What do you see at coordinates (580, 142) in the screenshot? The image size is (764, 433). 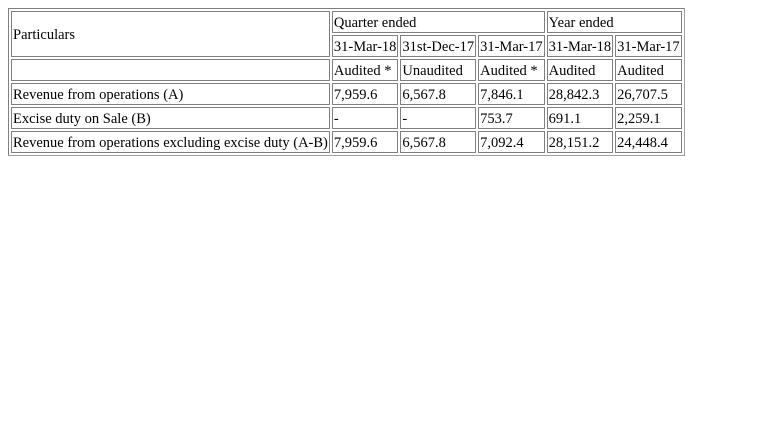 I see `table-cell: 28,151.2` at bounding box center [580, 142].